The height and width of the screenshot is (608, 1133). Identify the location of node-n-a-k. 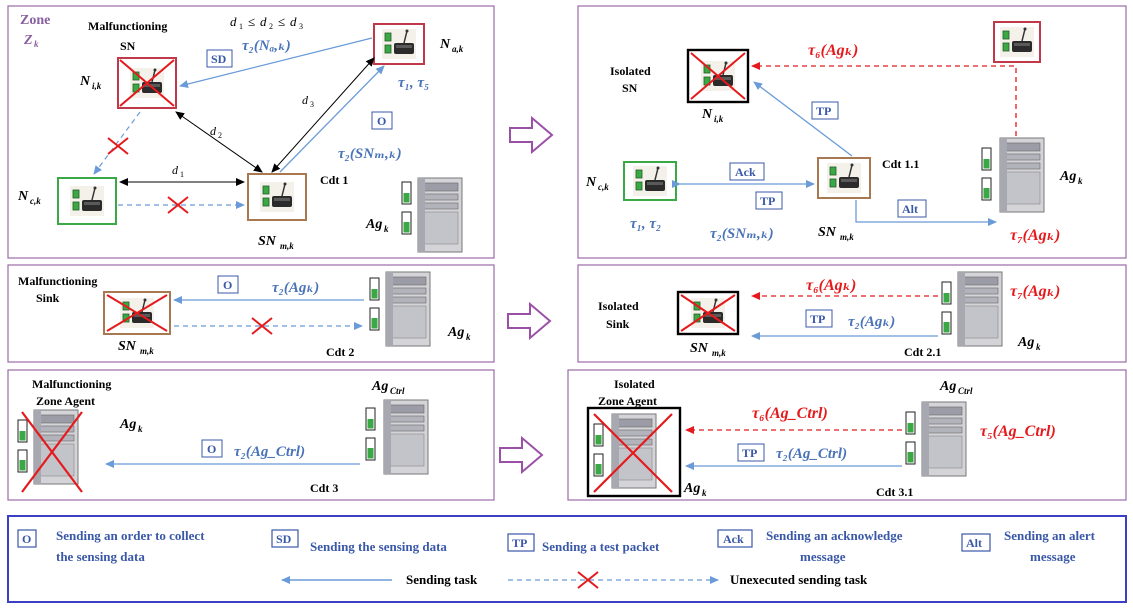
(399, 44).